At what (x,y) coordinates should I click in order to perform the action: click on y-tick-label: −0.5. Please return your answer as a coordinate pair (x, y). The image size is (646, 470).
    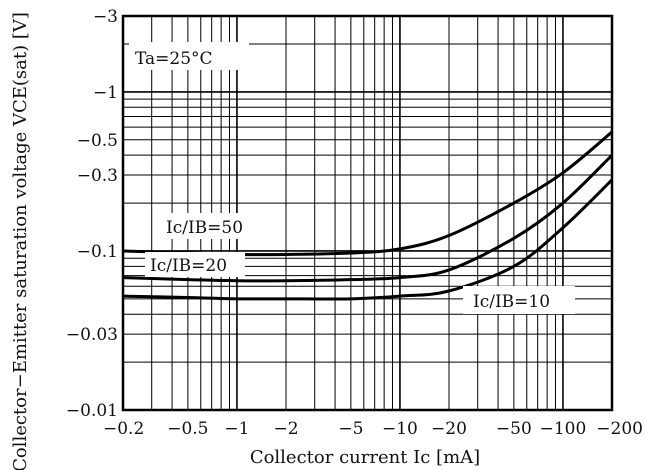
    Looking at the image, I should click on (97, 141).